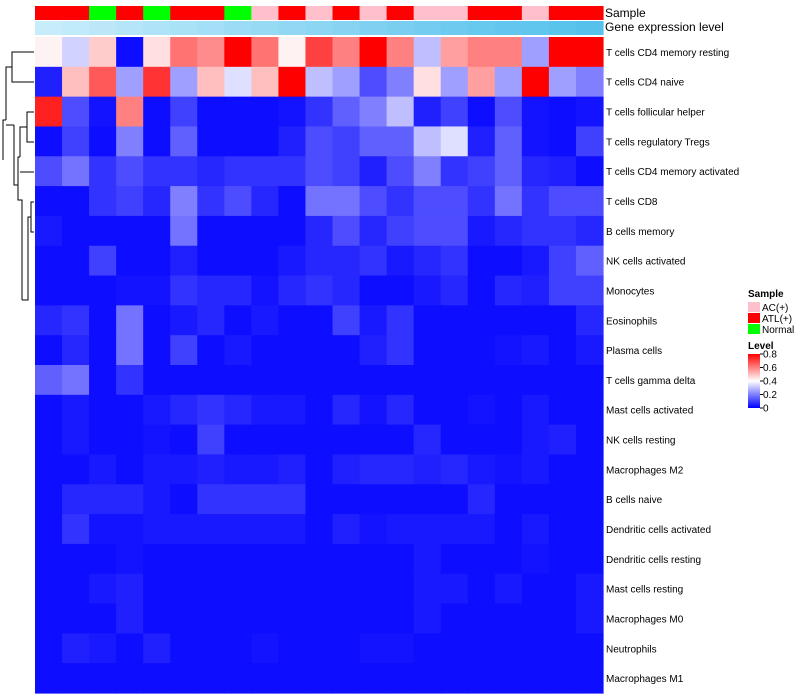 This screenshot has width=800, height=700. Describe the element at coordinates (634, 500) in the screenshot. I see `row-label: B cells naive` at that location.